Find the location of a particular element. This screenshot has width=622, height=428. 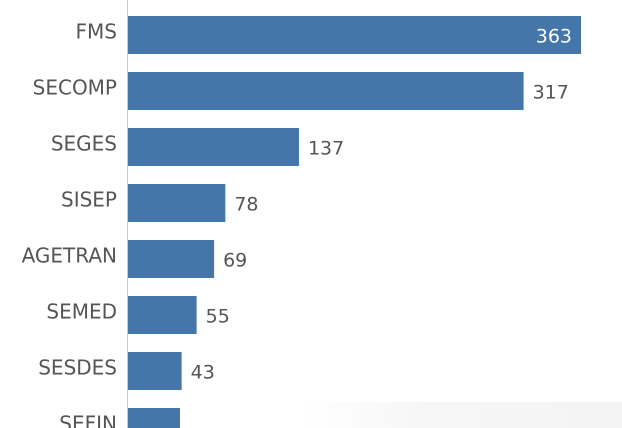

data-label: 43 is located at coordinates (203, 373).